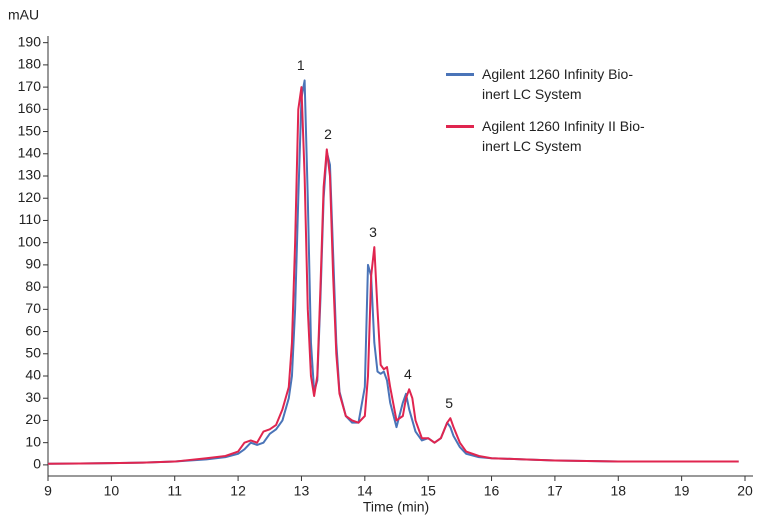 The width and height of the screenshot is (758, 519). What do you see at coordinates (301, 65) in the screenshot?
I see `peak-label: 1` at bounding box center [301, 65].